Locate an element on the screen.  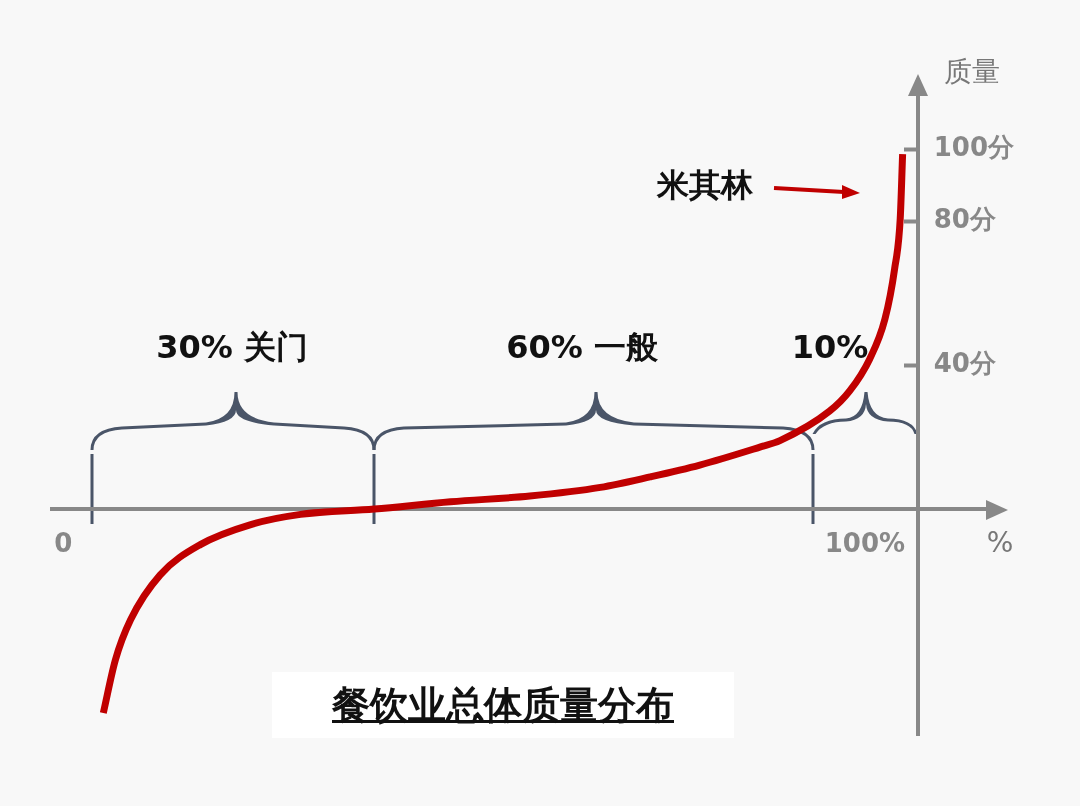
y-tick-label: 80分 is located at coordinates (965, 218).